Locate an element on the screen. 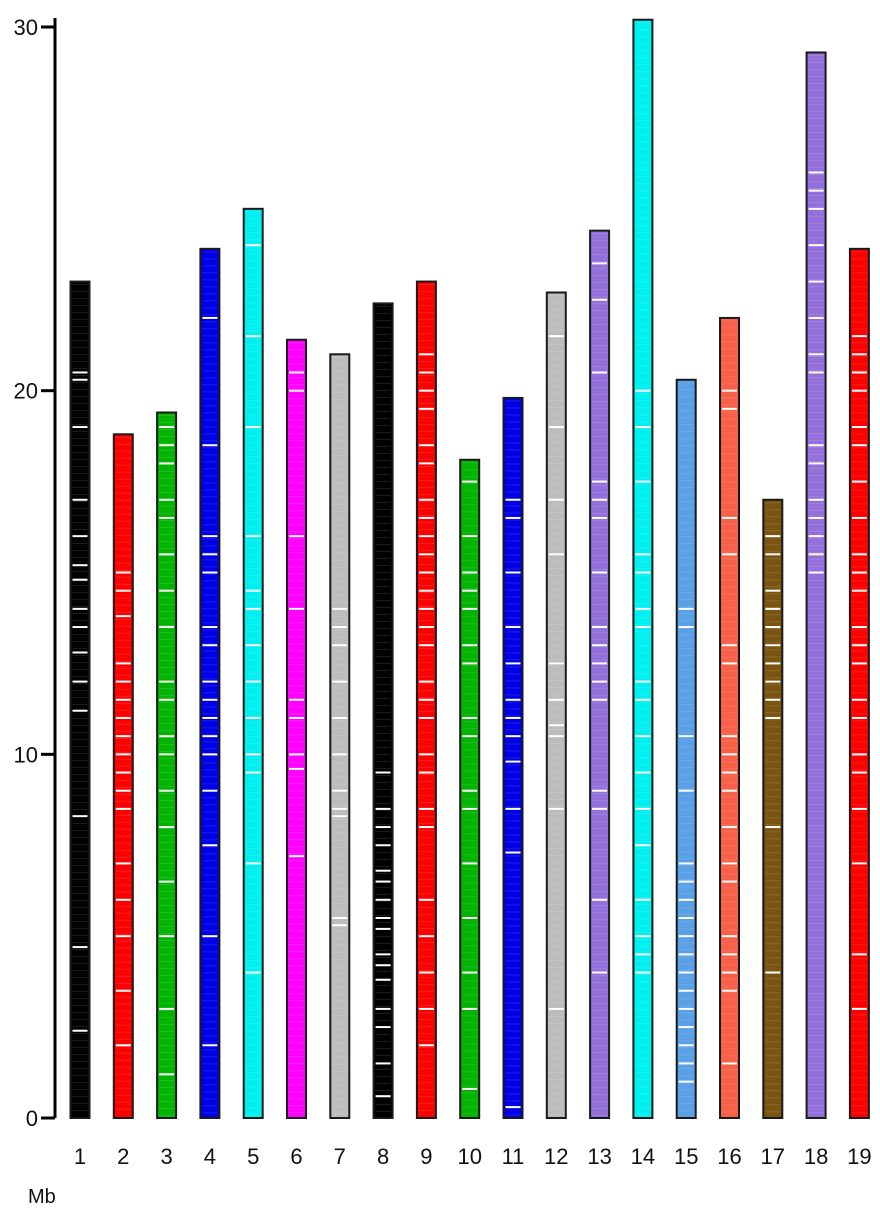 The height and width of the screenshot is (1226, 880). chromosome-label: 13 is located at coordinates (599, 1156).